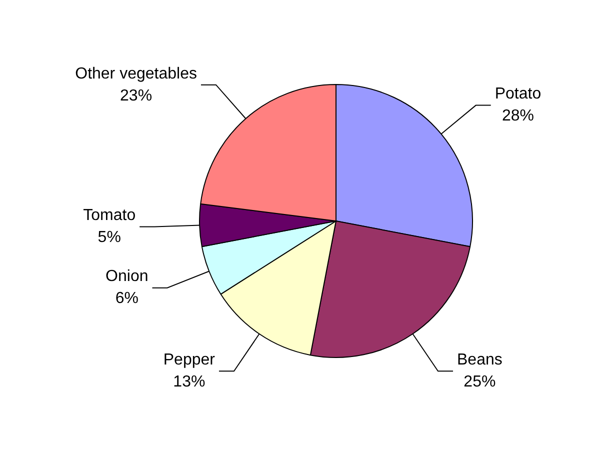 The width and height of the screenshot is (590, 450). I want to click on data-label: 28%, so click(518, 116).